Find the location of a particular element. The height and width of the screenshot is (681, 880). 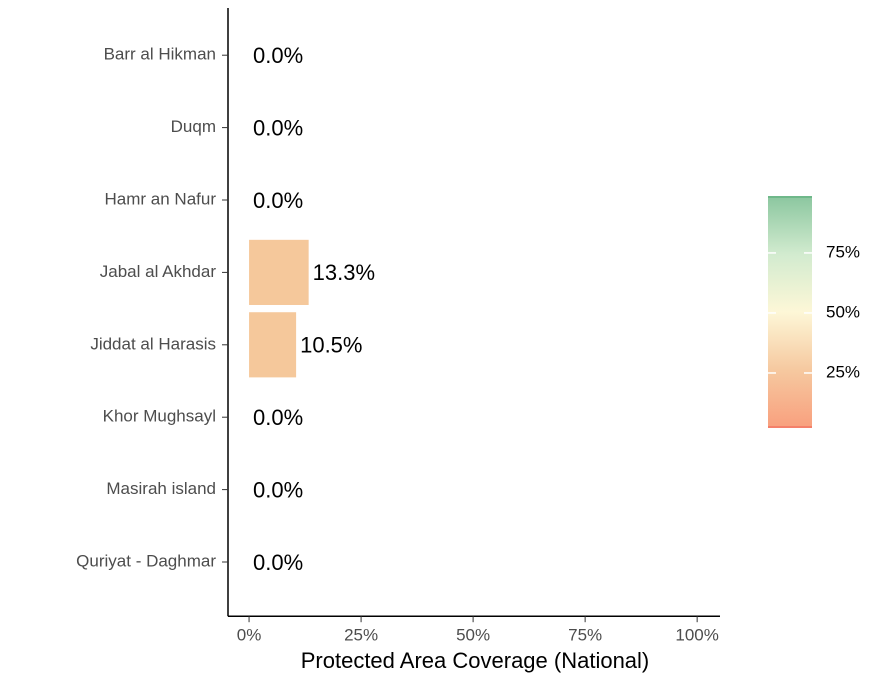

colorbar-tick-label: 25% is located at coordinates (843, 371).